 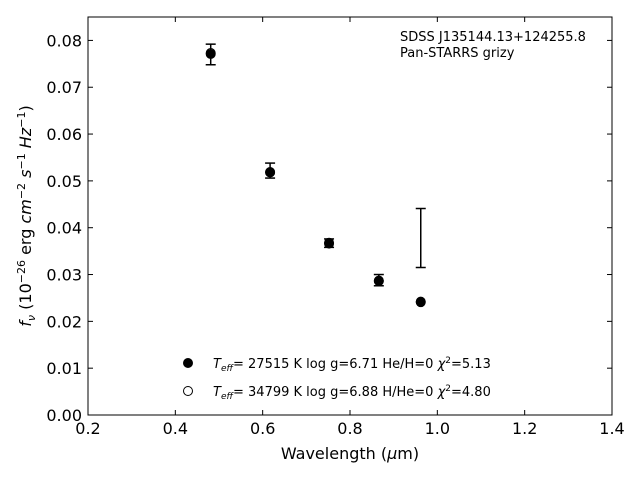 What do you see at coordinates (64, 415) in the screenshot?
I see `y-tick-label: 0.00` at bounding box center [64, 415].